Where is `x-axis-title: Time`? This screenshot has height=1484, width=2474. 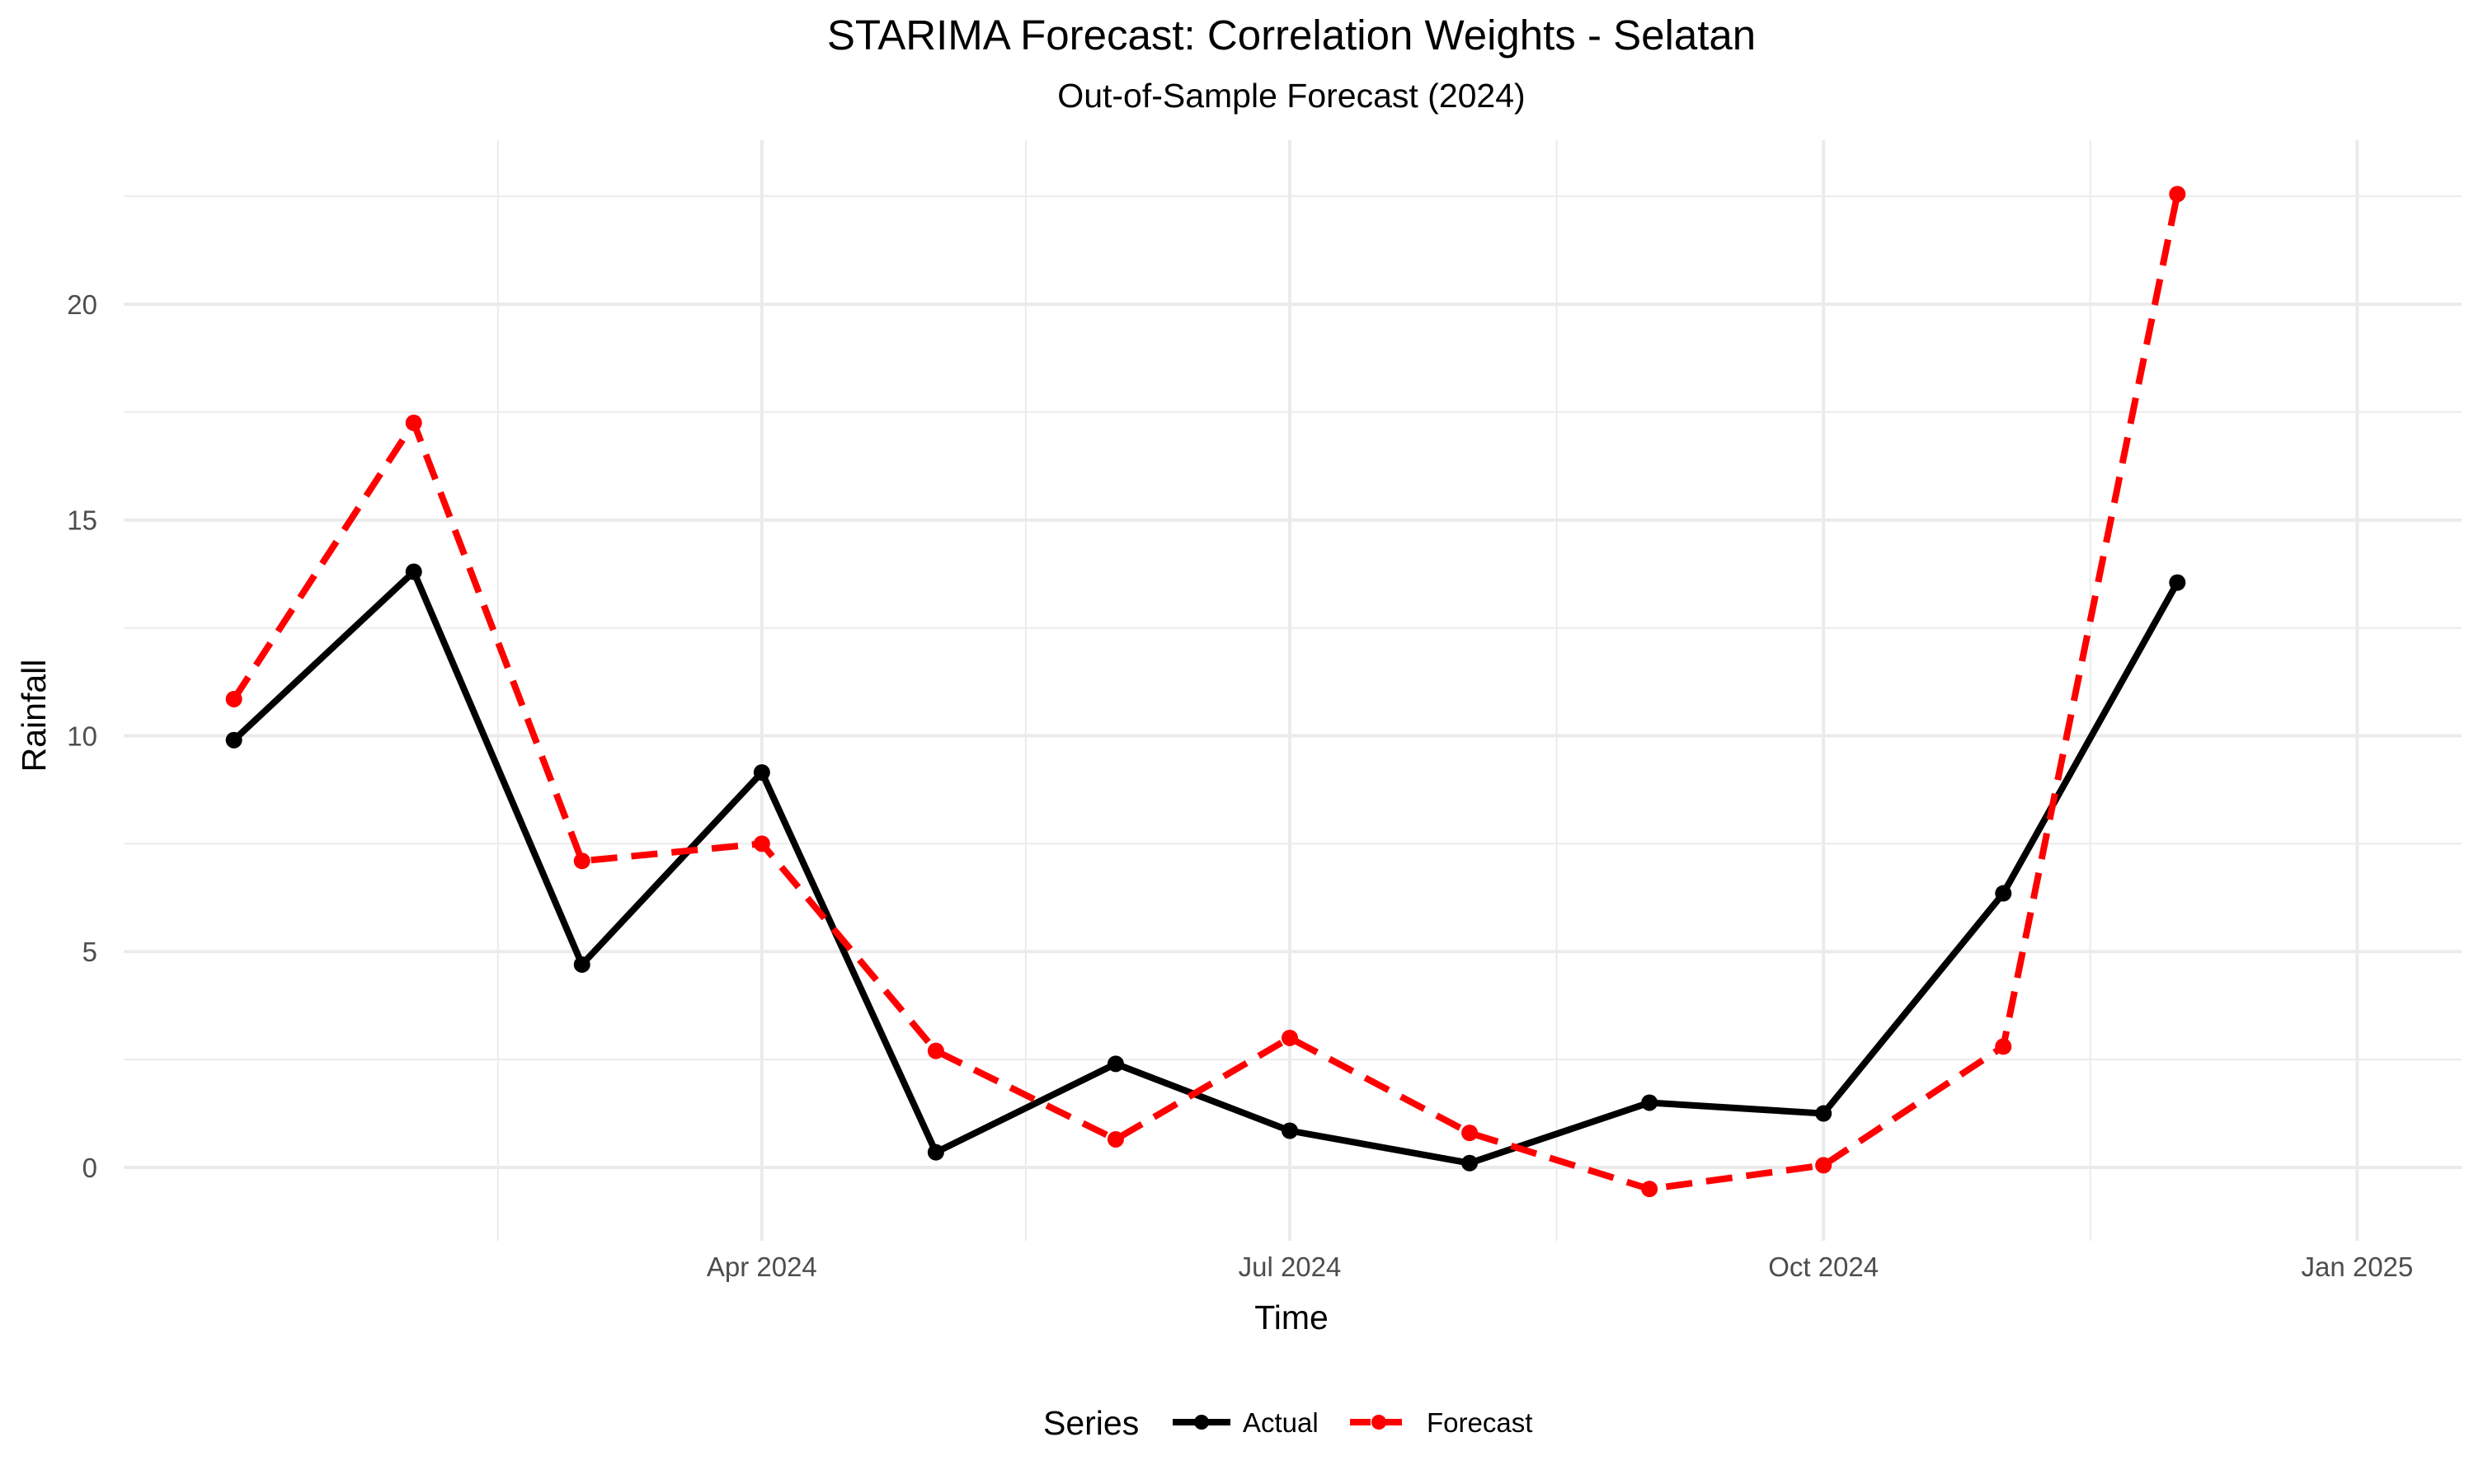
x-axis-title: Time is located at coordinates (1291, 1317).